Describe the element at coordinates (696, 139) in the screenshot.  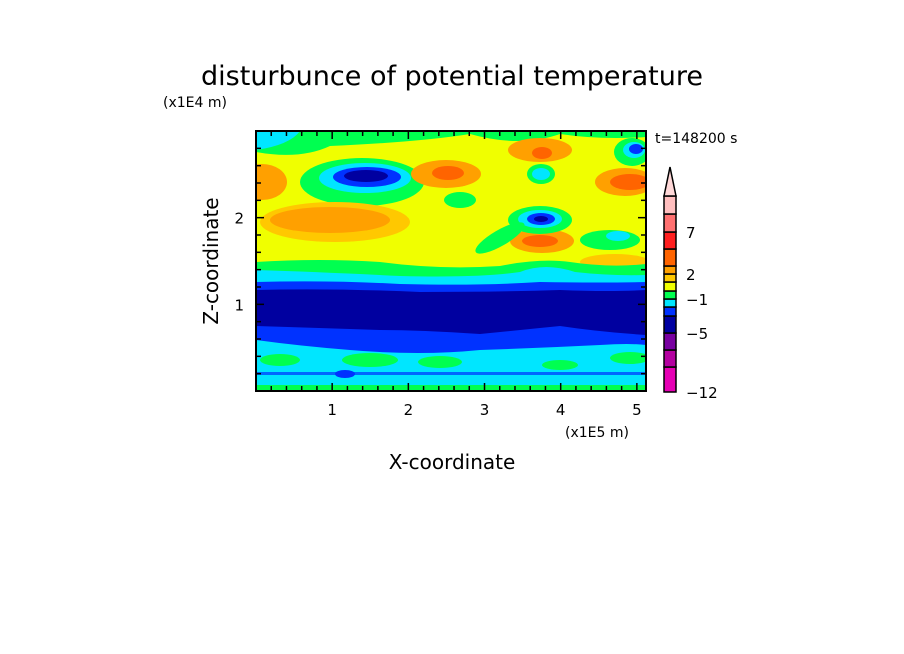
I see `time-label: t=148200 s` at that location.